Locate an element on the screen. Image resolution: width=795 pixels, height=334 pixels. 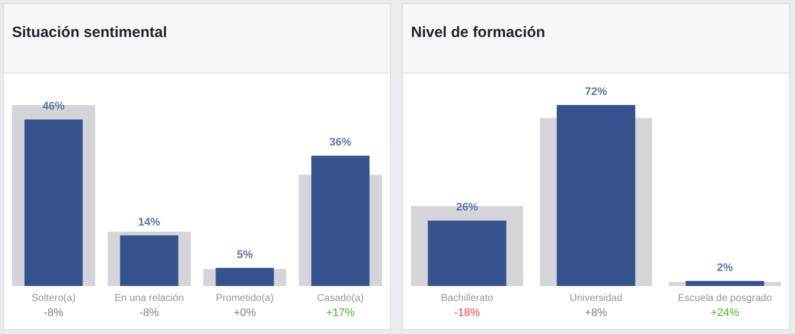
data-label: 2% is located at coordinates (725, 268).